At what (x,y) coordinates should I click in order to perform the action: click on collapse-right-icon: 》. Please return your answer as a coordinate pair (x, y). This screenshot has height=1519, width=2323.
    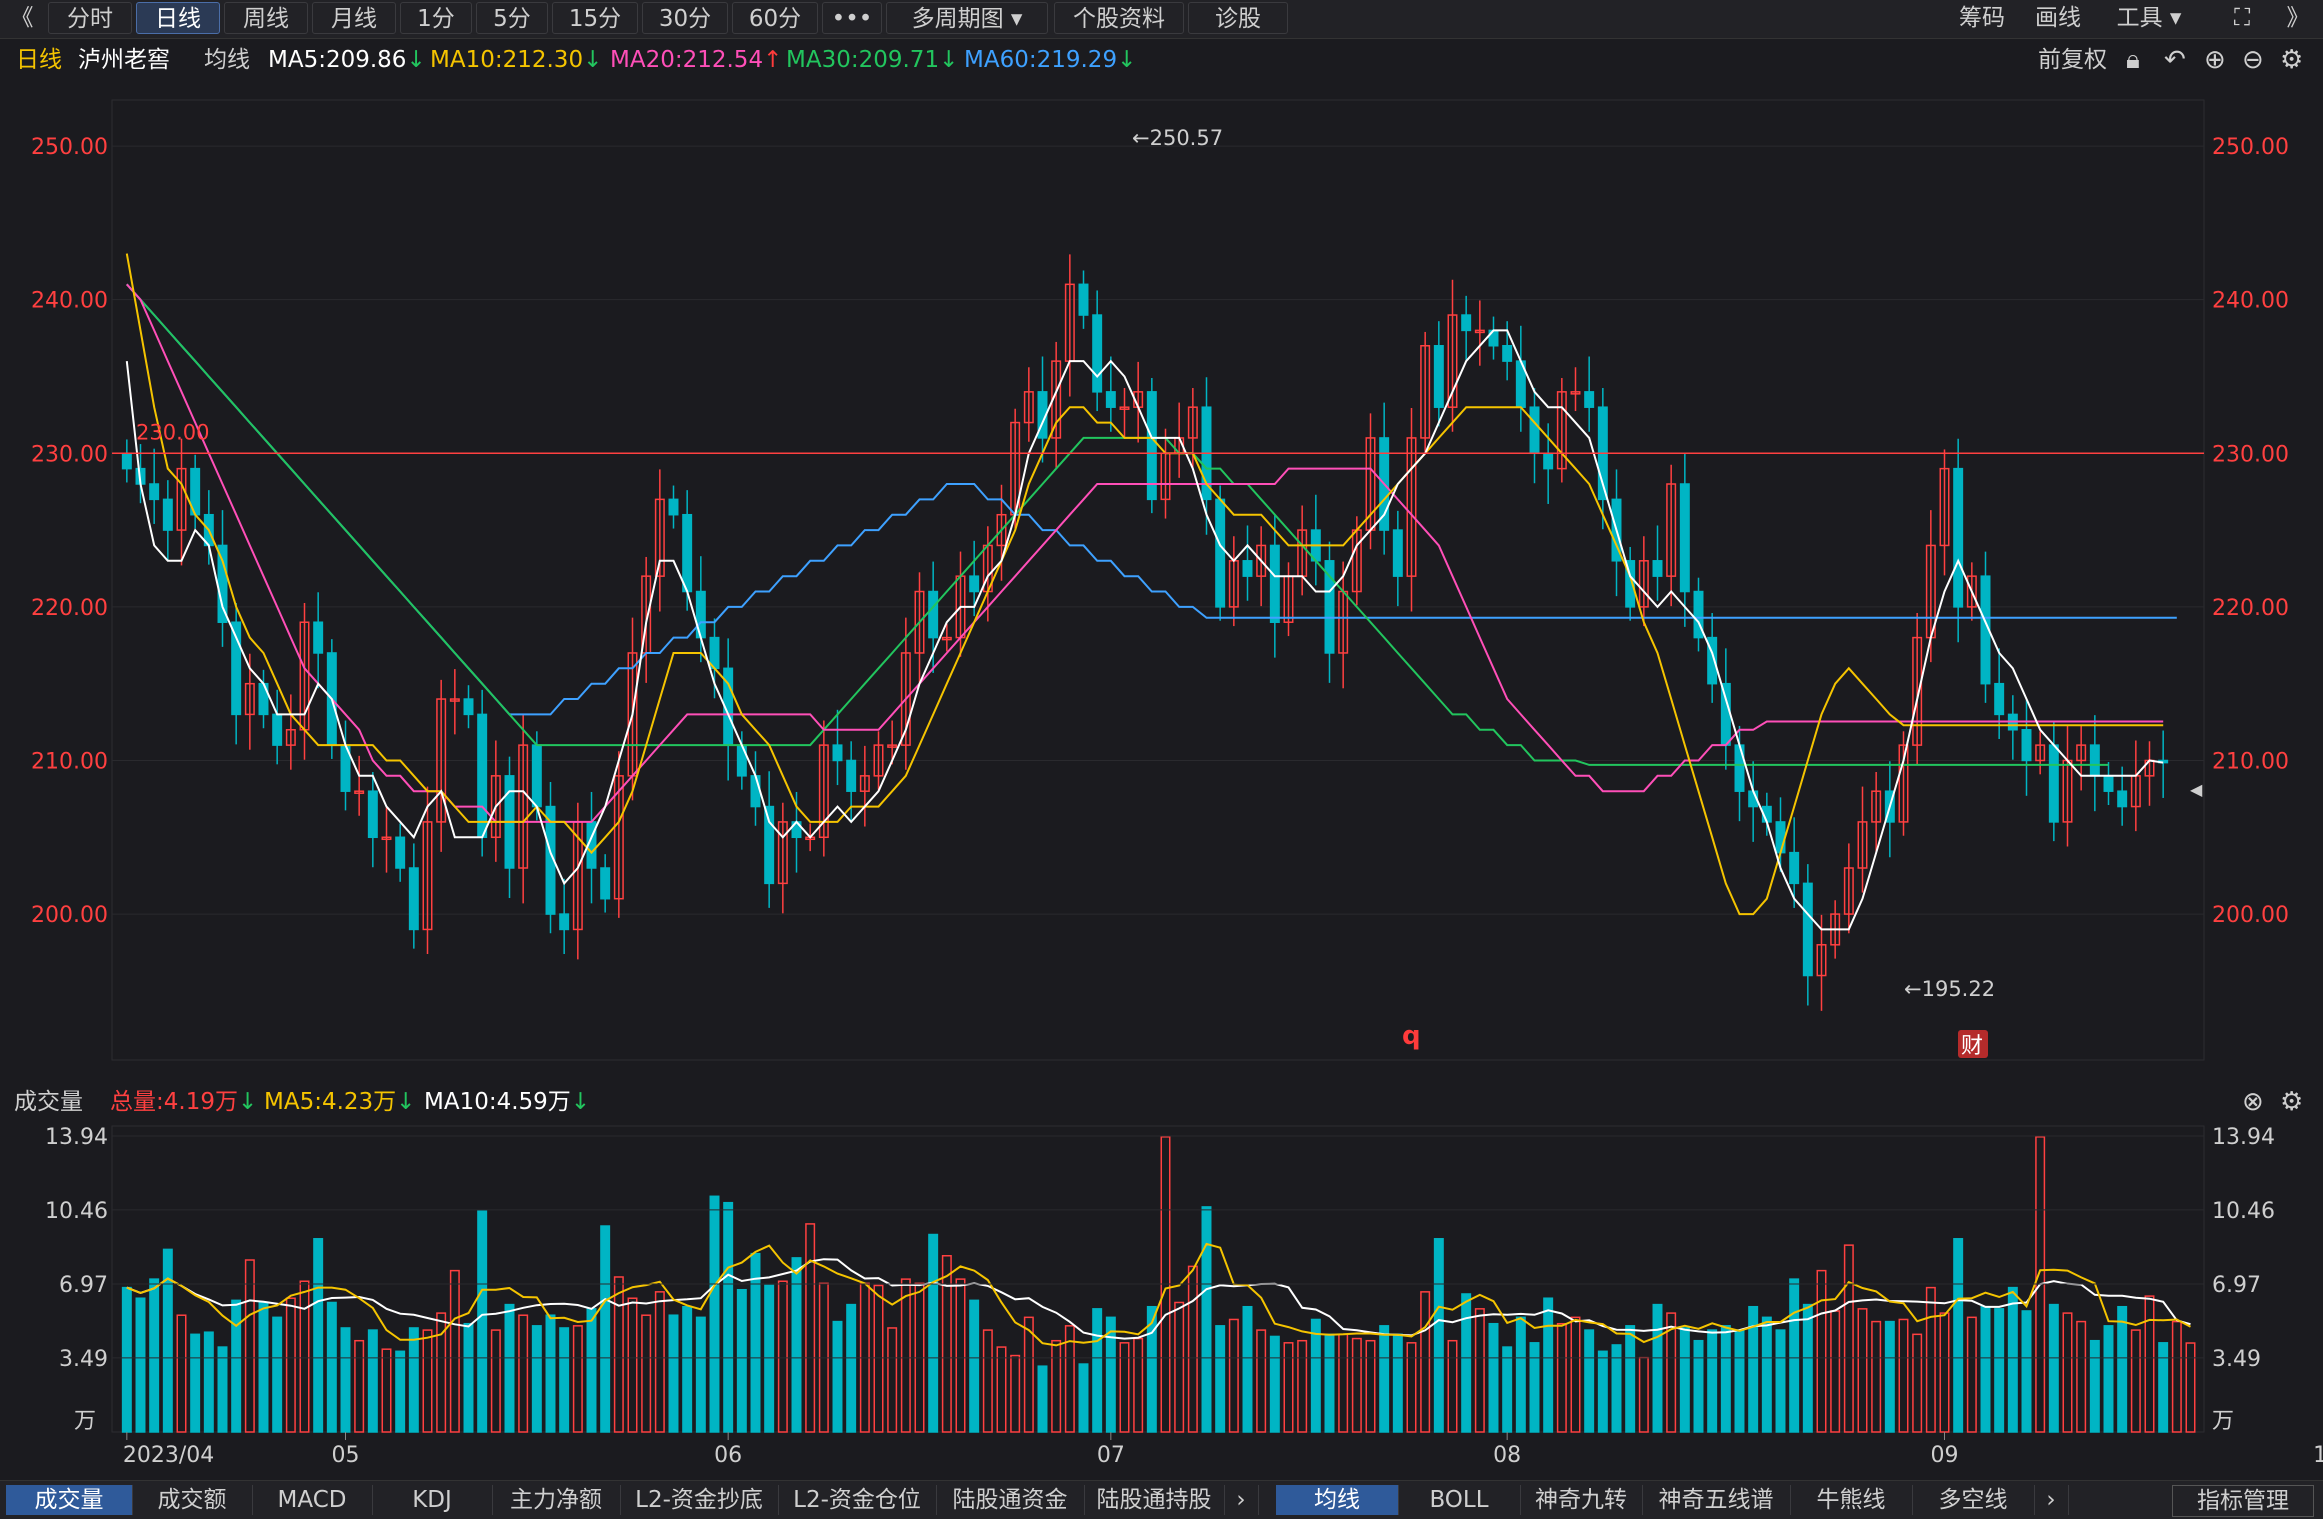
    Looking at the image, I should click on (2298, 18).